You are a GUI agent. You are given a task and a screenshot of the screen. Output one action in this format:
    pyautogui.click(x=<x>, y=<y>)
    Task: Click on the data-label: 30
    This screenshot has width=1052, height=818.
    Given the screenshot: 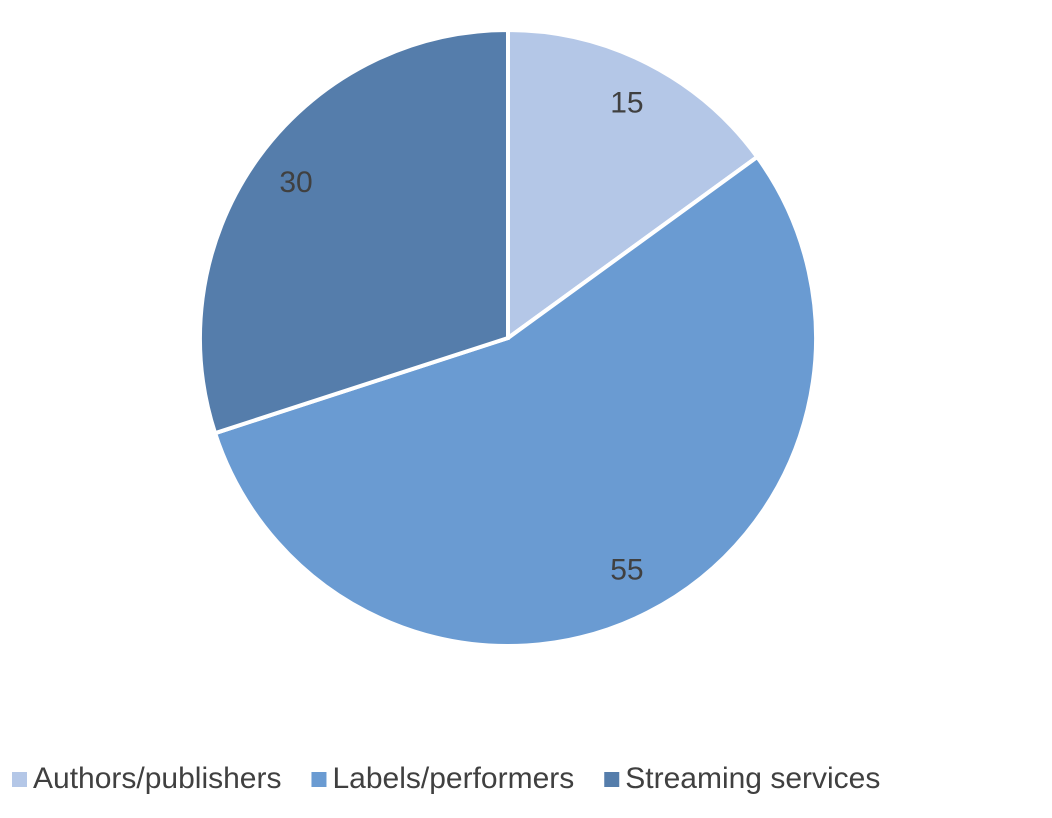 What is the action you would take?
    pyautogui.click(x=295, y=182)
    